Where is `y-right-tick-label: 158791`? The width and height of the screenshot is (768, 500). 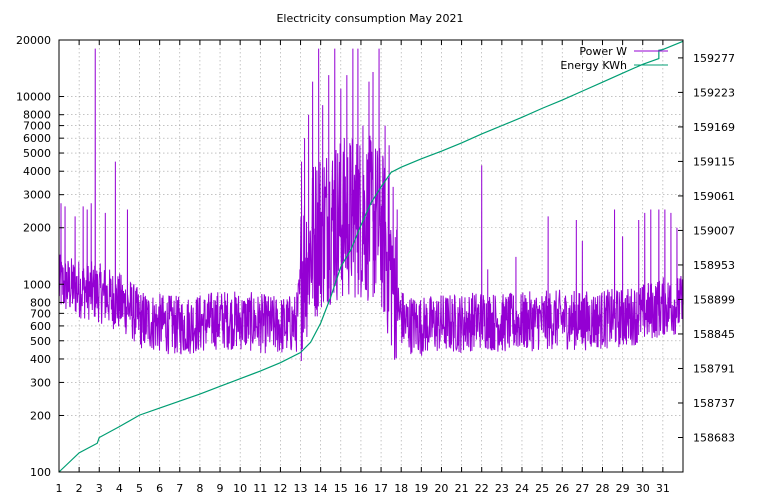 y-right-tick-label: 158791 is located at coordinates (714, 368).